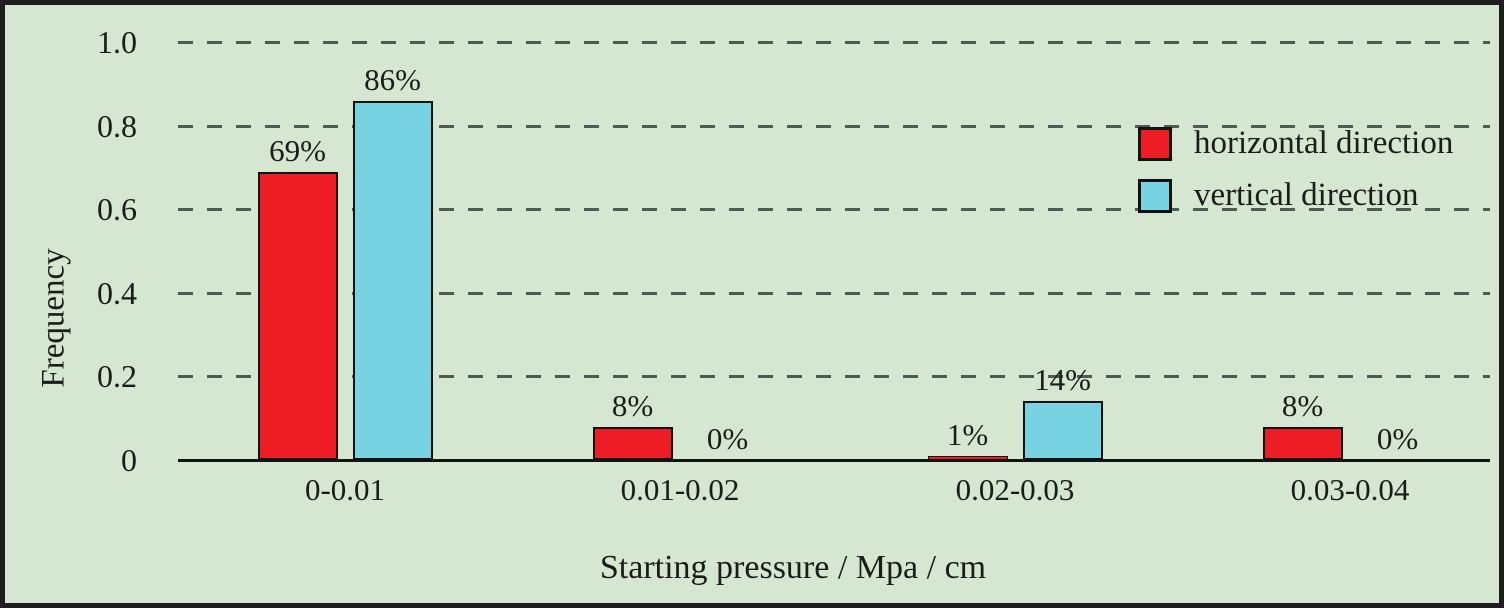 This screenshot has width=1504, height=608. I want to click on legend-label-horizontal: horizontal direction, so click(1324, 143).